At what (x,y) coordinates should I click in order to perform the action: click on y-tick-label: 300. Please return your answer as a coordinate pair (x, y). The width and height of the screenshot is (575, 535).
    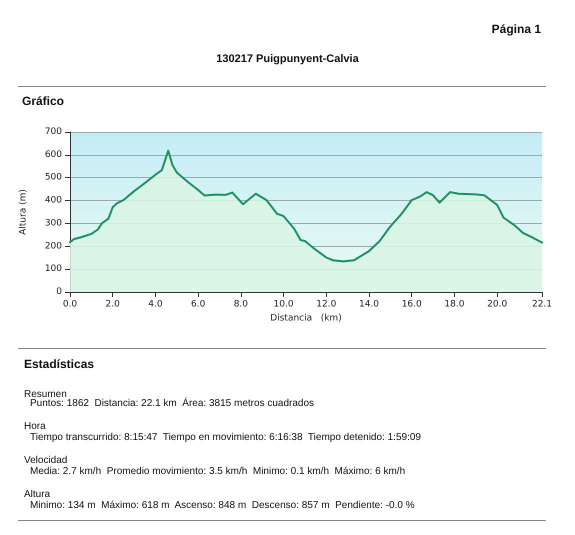
    Looking at the image, I should click on (53, 223).